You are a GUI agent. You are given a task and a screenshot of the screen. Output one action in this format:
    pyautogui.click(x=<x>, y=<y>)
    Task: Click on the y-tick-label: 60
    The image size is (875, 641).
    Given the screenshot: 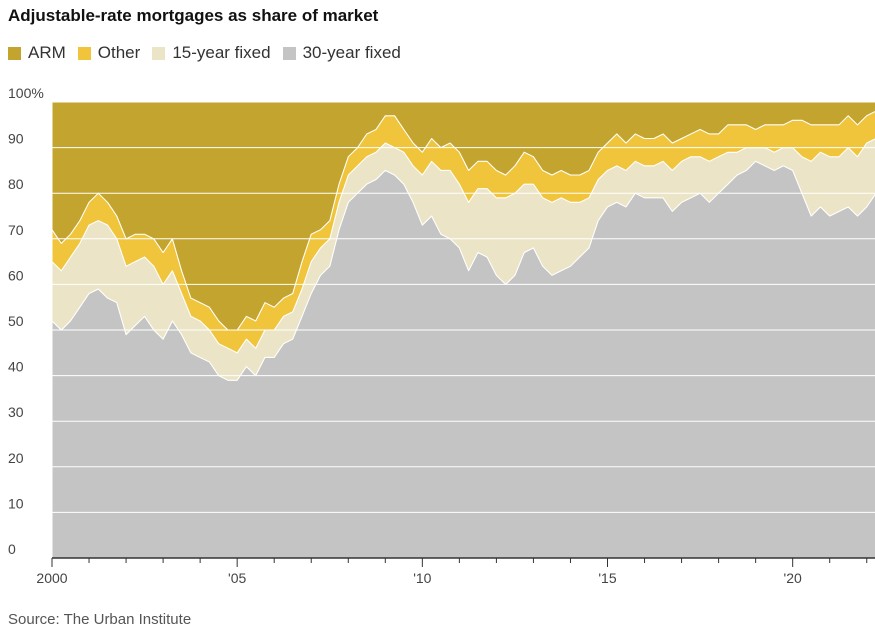 What is the action you would take?
    pyautogui.click(x=16, y=275)
    